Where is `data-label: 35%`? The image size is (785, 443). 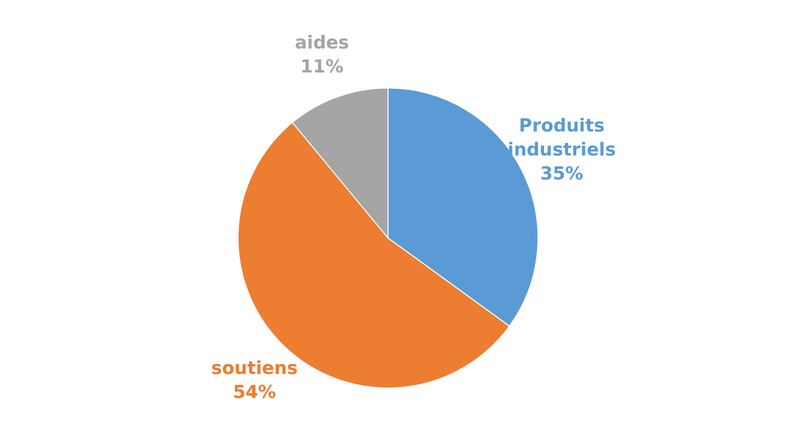
data-label: 35% is located at coordinates (562, 173).